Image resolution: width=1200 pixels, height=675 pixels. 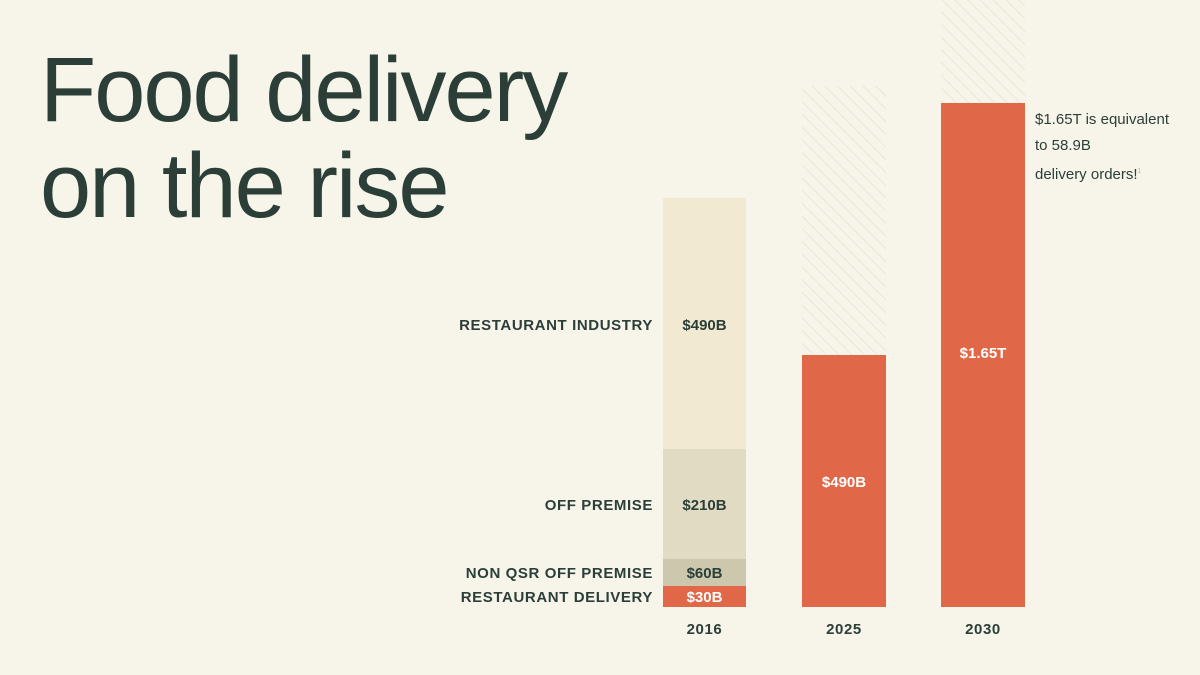 What do you see at coordinates (1102, 119) in the screenshot?
I see `note-line-1: $1.65T is equivalent` at bounding box center [1102, 119].